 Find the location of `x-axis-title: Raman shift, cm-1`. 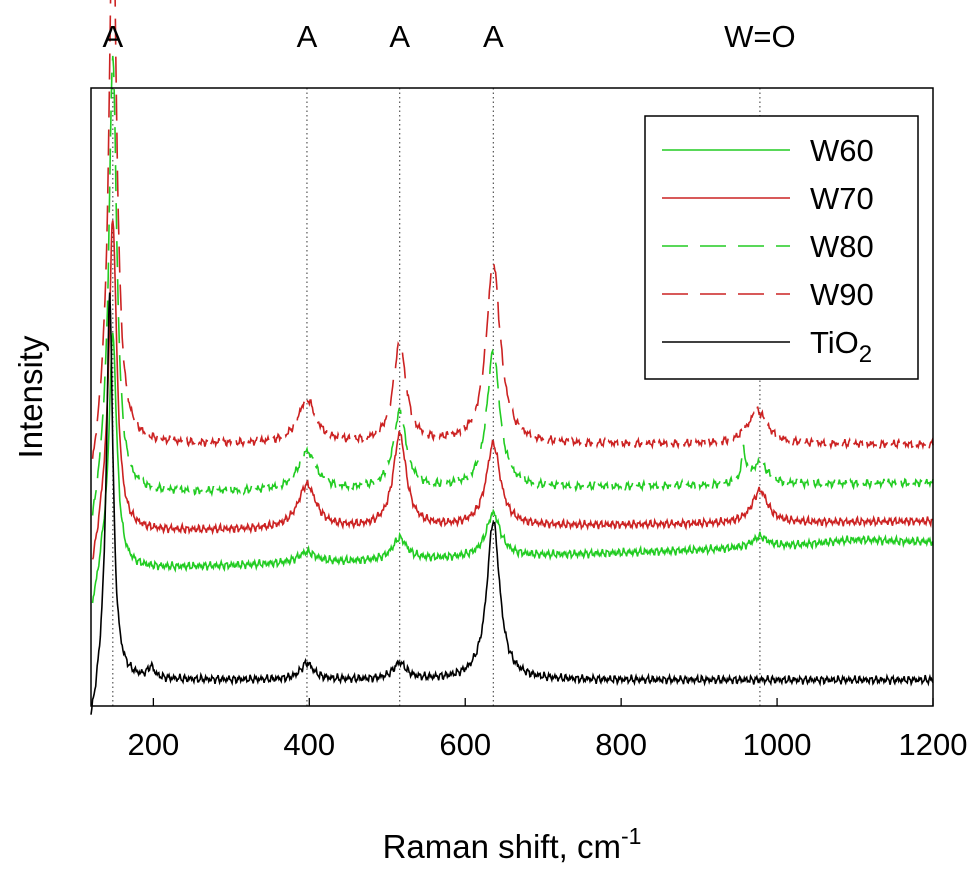

x-axis-title: Raman shift, cm-1 is located at coordinates (512, 844).